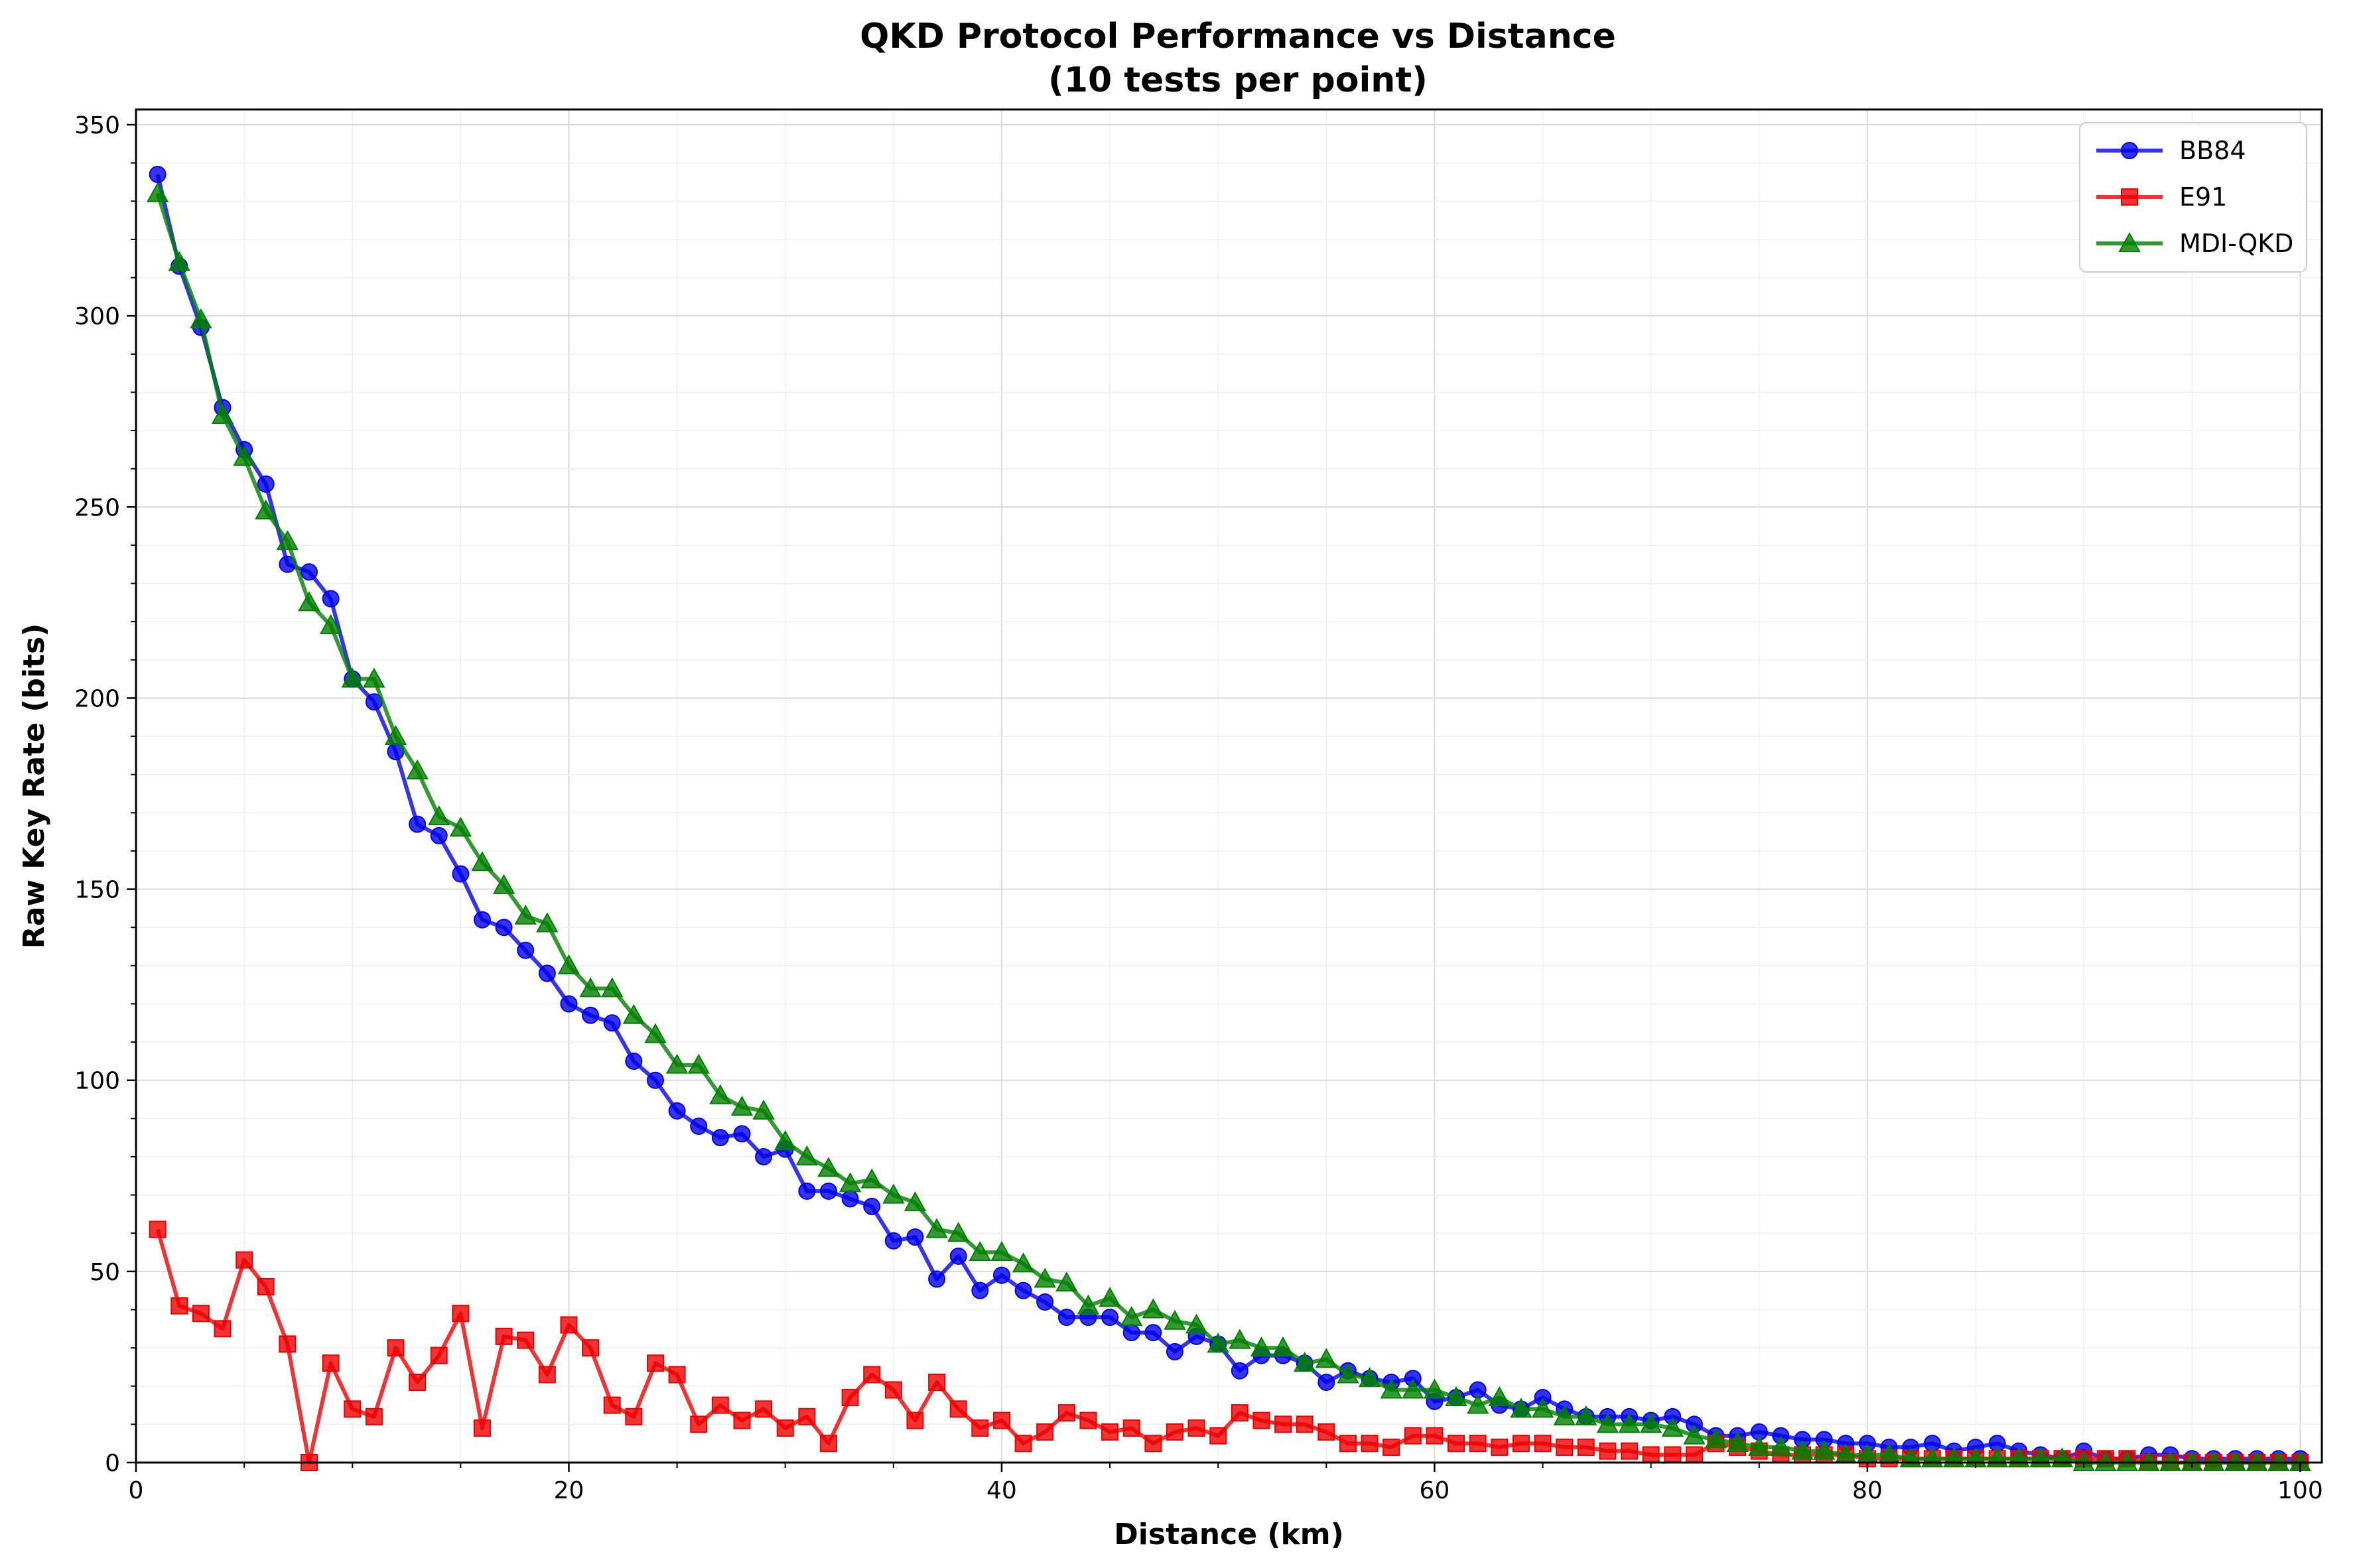 Image resolution: width=2361 pixels, height=1568 pixels. I want to click on x-tick-label: 60, so click(1435, 1491).